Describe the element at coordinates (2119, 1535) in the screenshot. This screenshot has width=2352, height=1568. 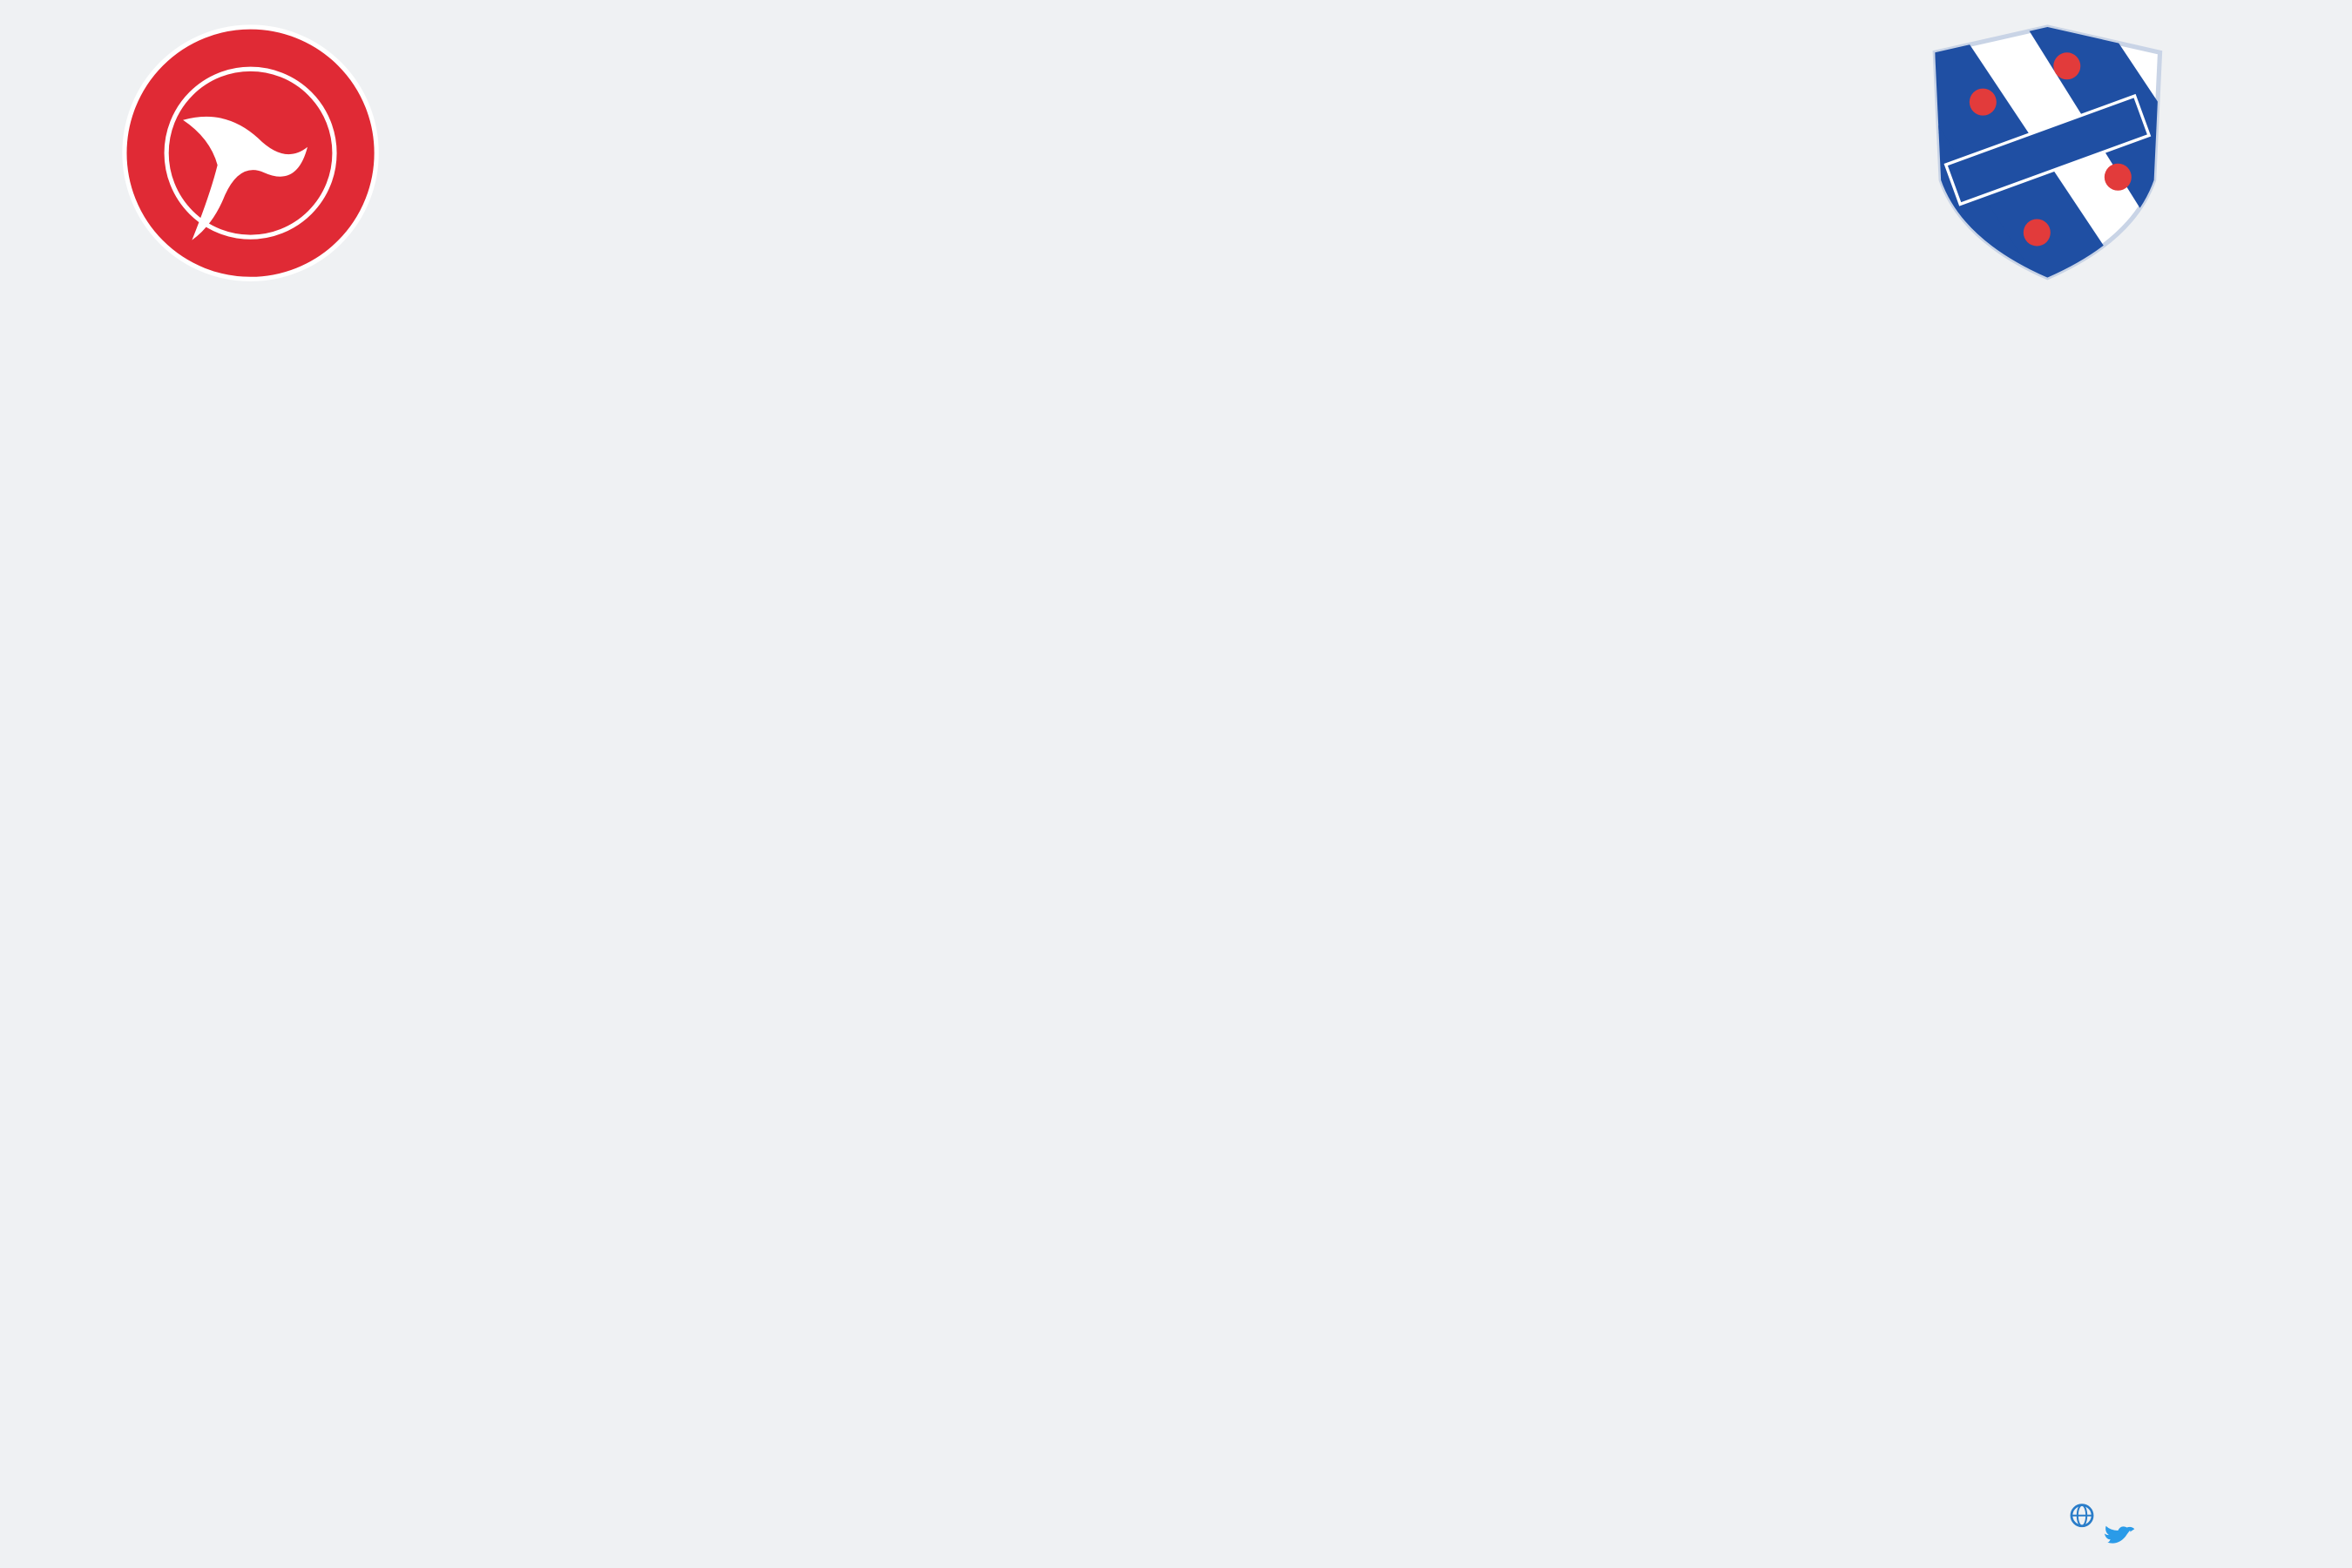
I see `twitter-bird-icon` at that location.